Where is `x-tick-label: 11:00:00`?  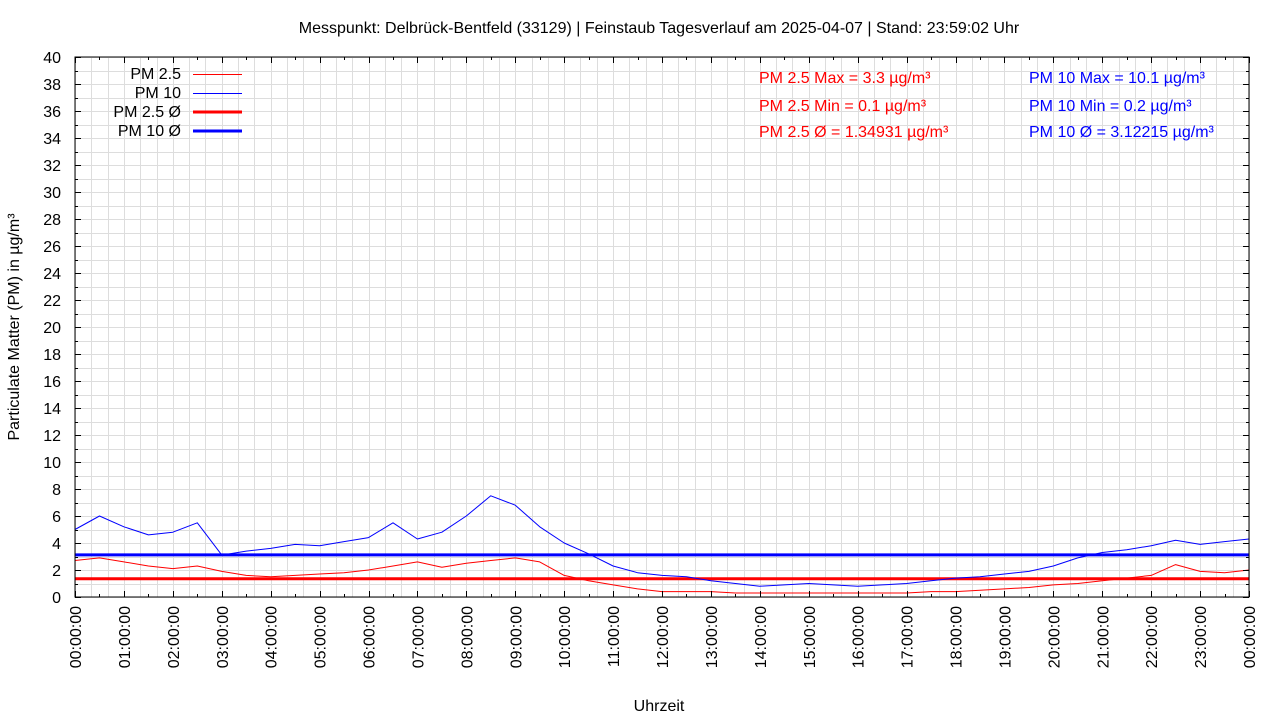
x-tick-label: 11:00:00 is located at coordinates (614, 636).